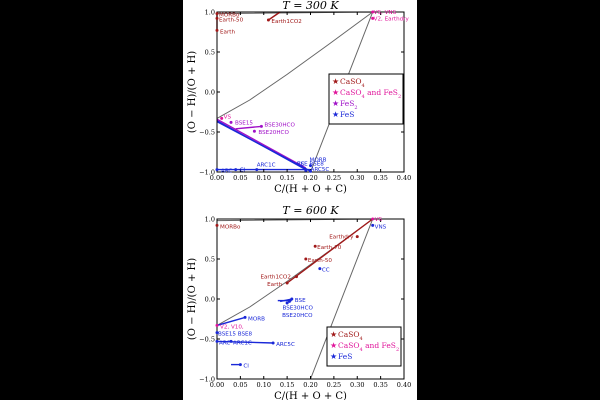 The width and height of the screenshot is (600, 400). I want to click on chart-title: T = 300 K, so click(310, 6).